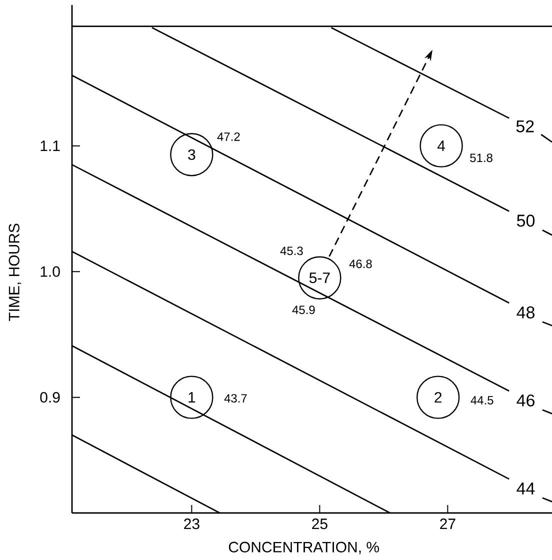  Describe the element at coordinates (192, 524) in the screenshot. I see `x-tick-label: 23` at that location.